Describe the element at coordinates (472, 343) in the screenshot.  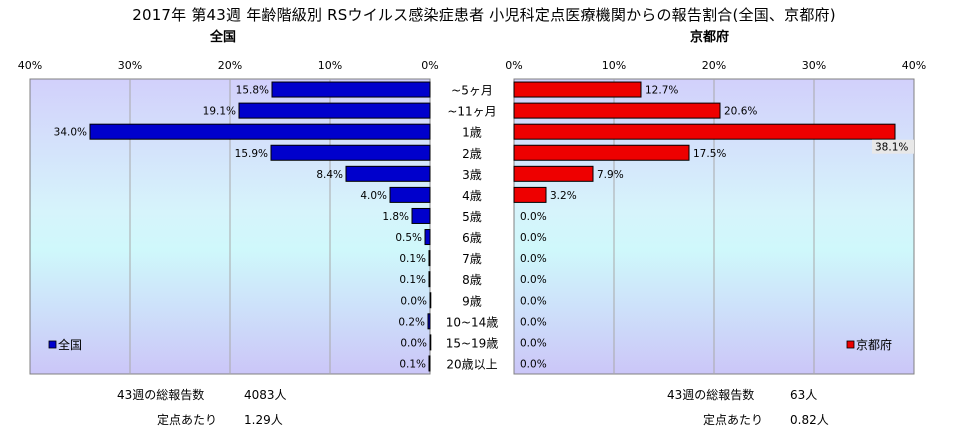
I see `age-category-label: 15~19歳` at that location.